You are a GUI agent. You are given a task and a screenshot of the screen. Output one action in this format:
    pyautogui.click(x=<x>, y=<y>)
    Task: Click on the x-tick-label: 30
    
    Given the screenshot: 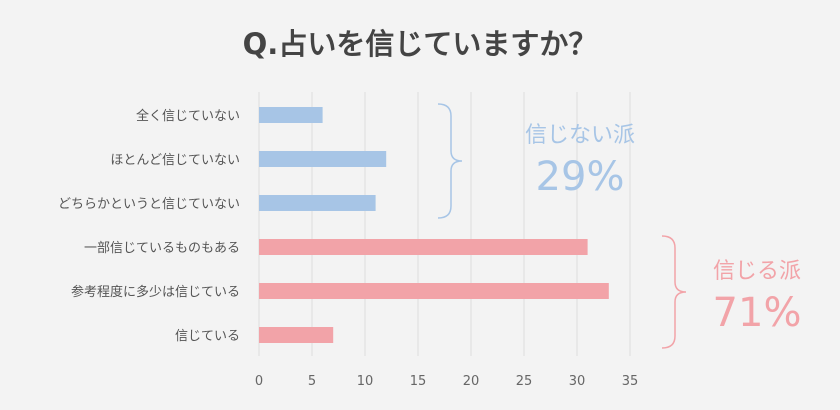 What is the action you would take?
    pyautogui.click(x=577, y=381)
    